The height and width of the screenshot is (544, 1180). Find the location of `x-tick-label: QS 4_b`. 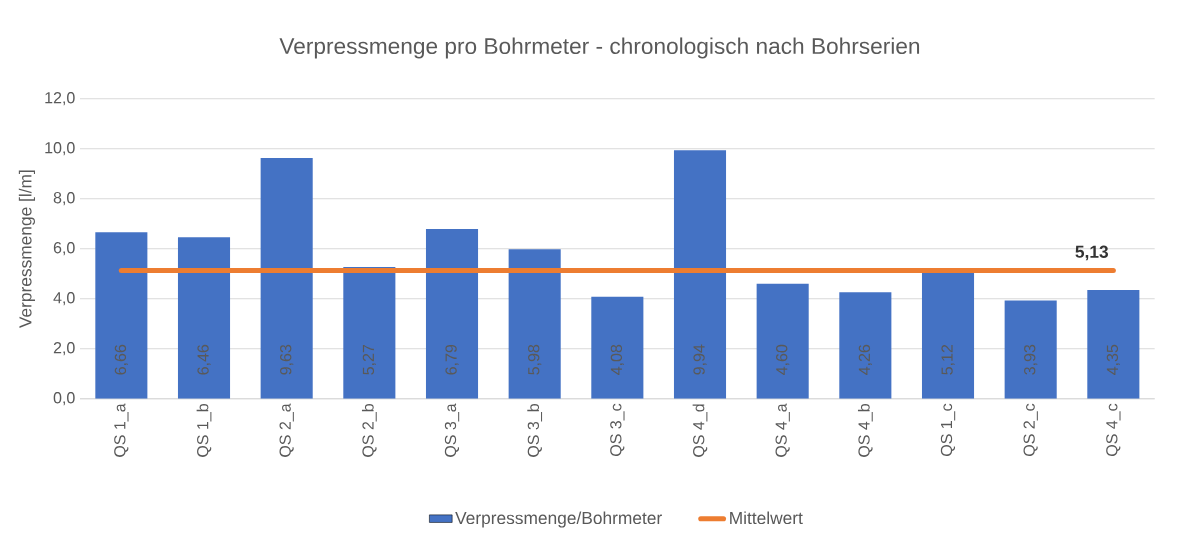

x-tick-label: QS 4_b is located at coordinates (865, 430).